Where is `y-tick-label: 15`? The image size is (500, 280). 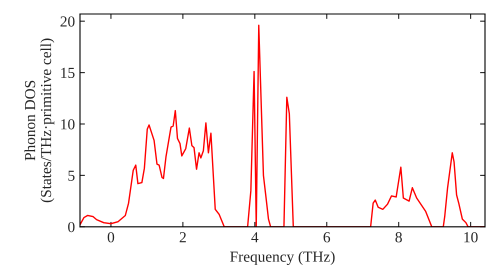
y-tick-label: 15 is located at coordinates (68, 73).